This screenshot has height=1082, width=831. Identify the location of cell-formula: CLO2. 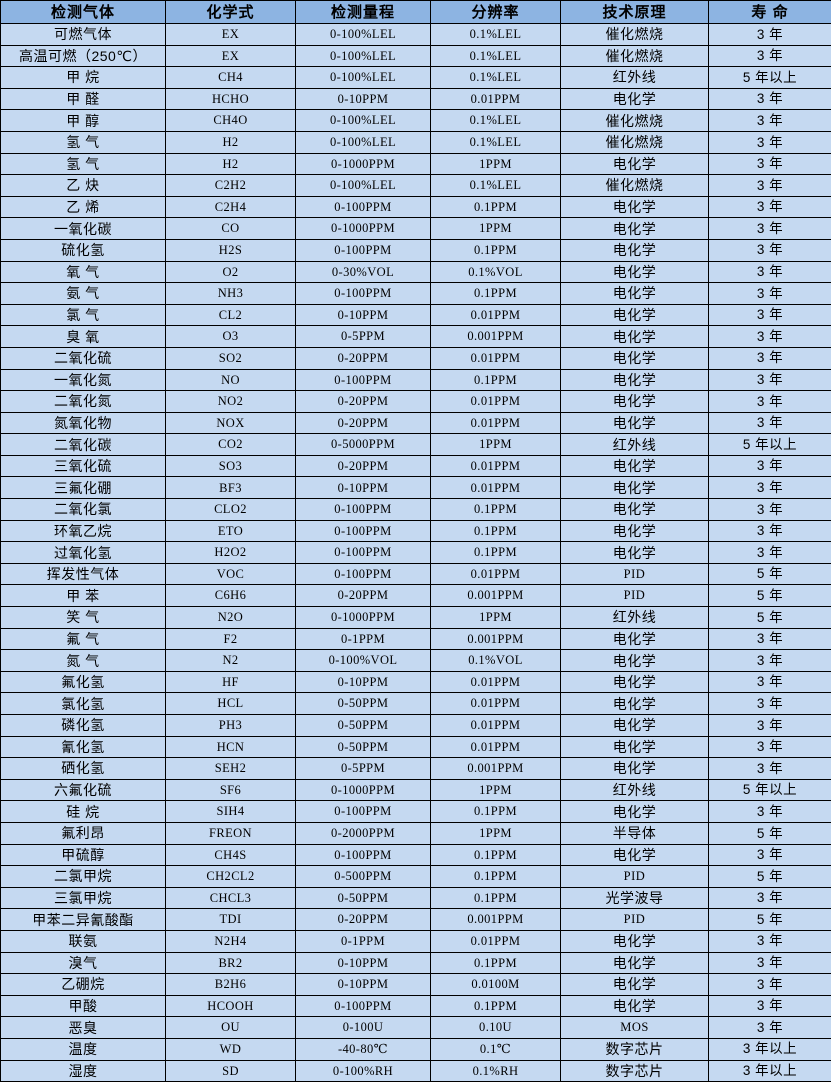
(231, 510).